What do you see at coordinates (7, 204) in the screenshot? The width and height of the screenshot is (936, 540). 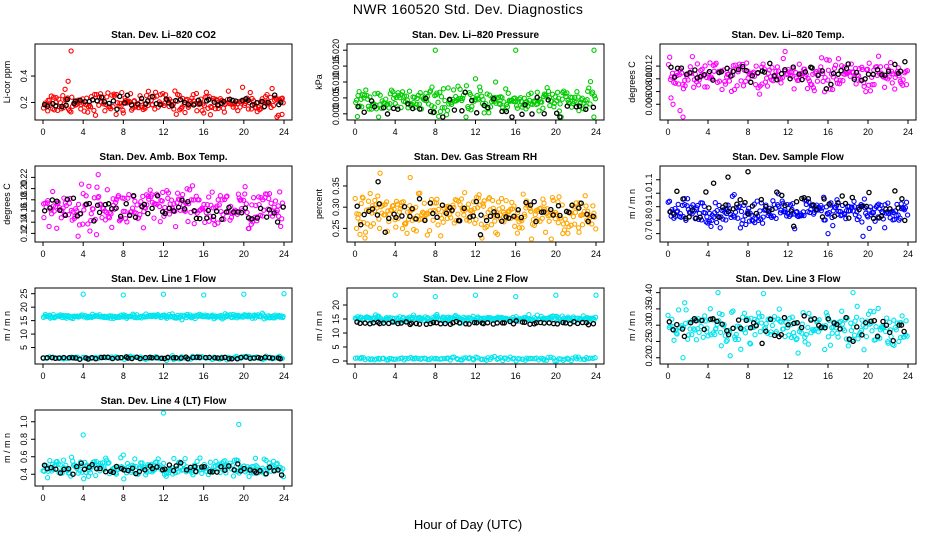 I see `y-axis-label: degrees C` at bounding box center [7, 204].